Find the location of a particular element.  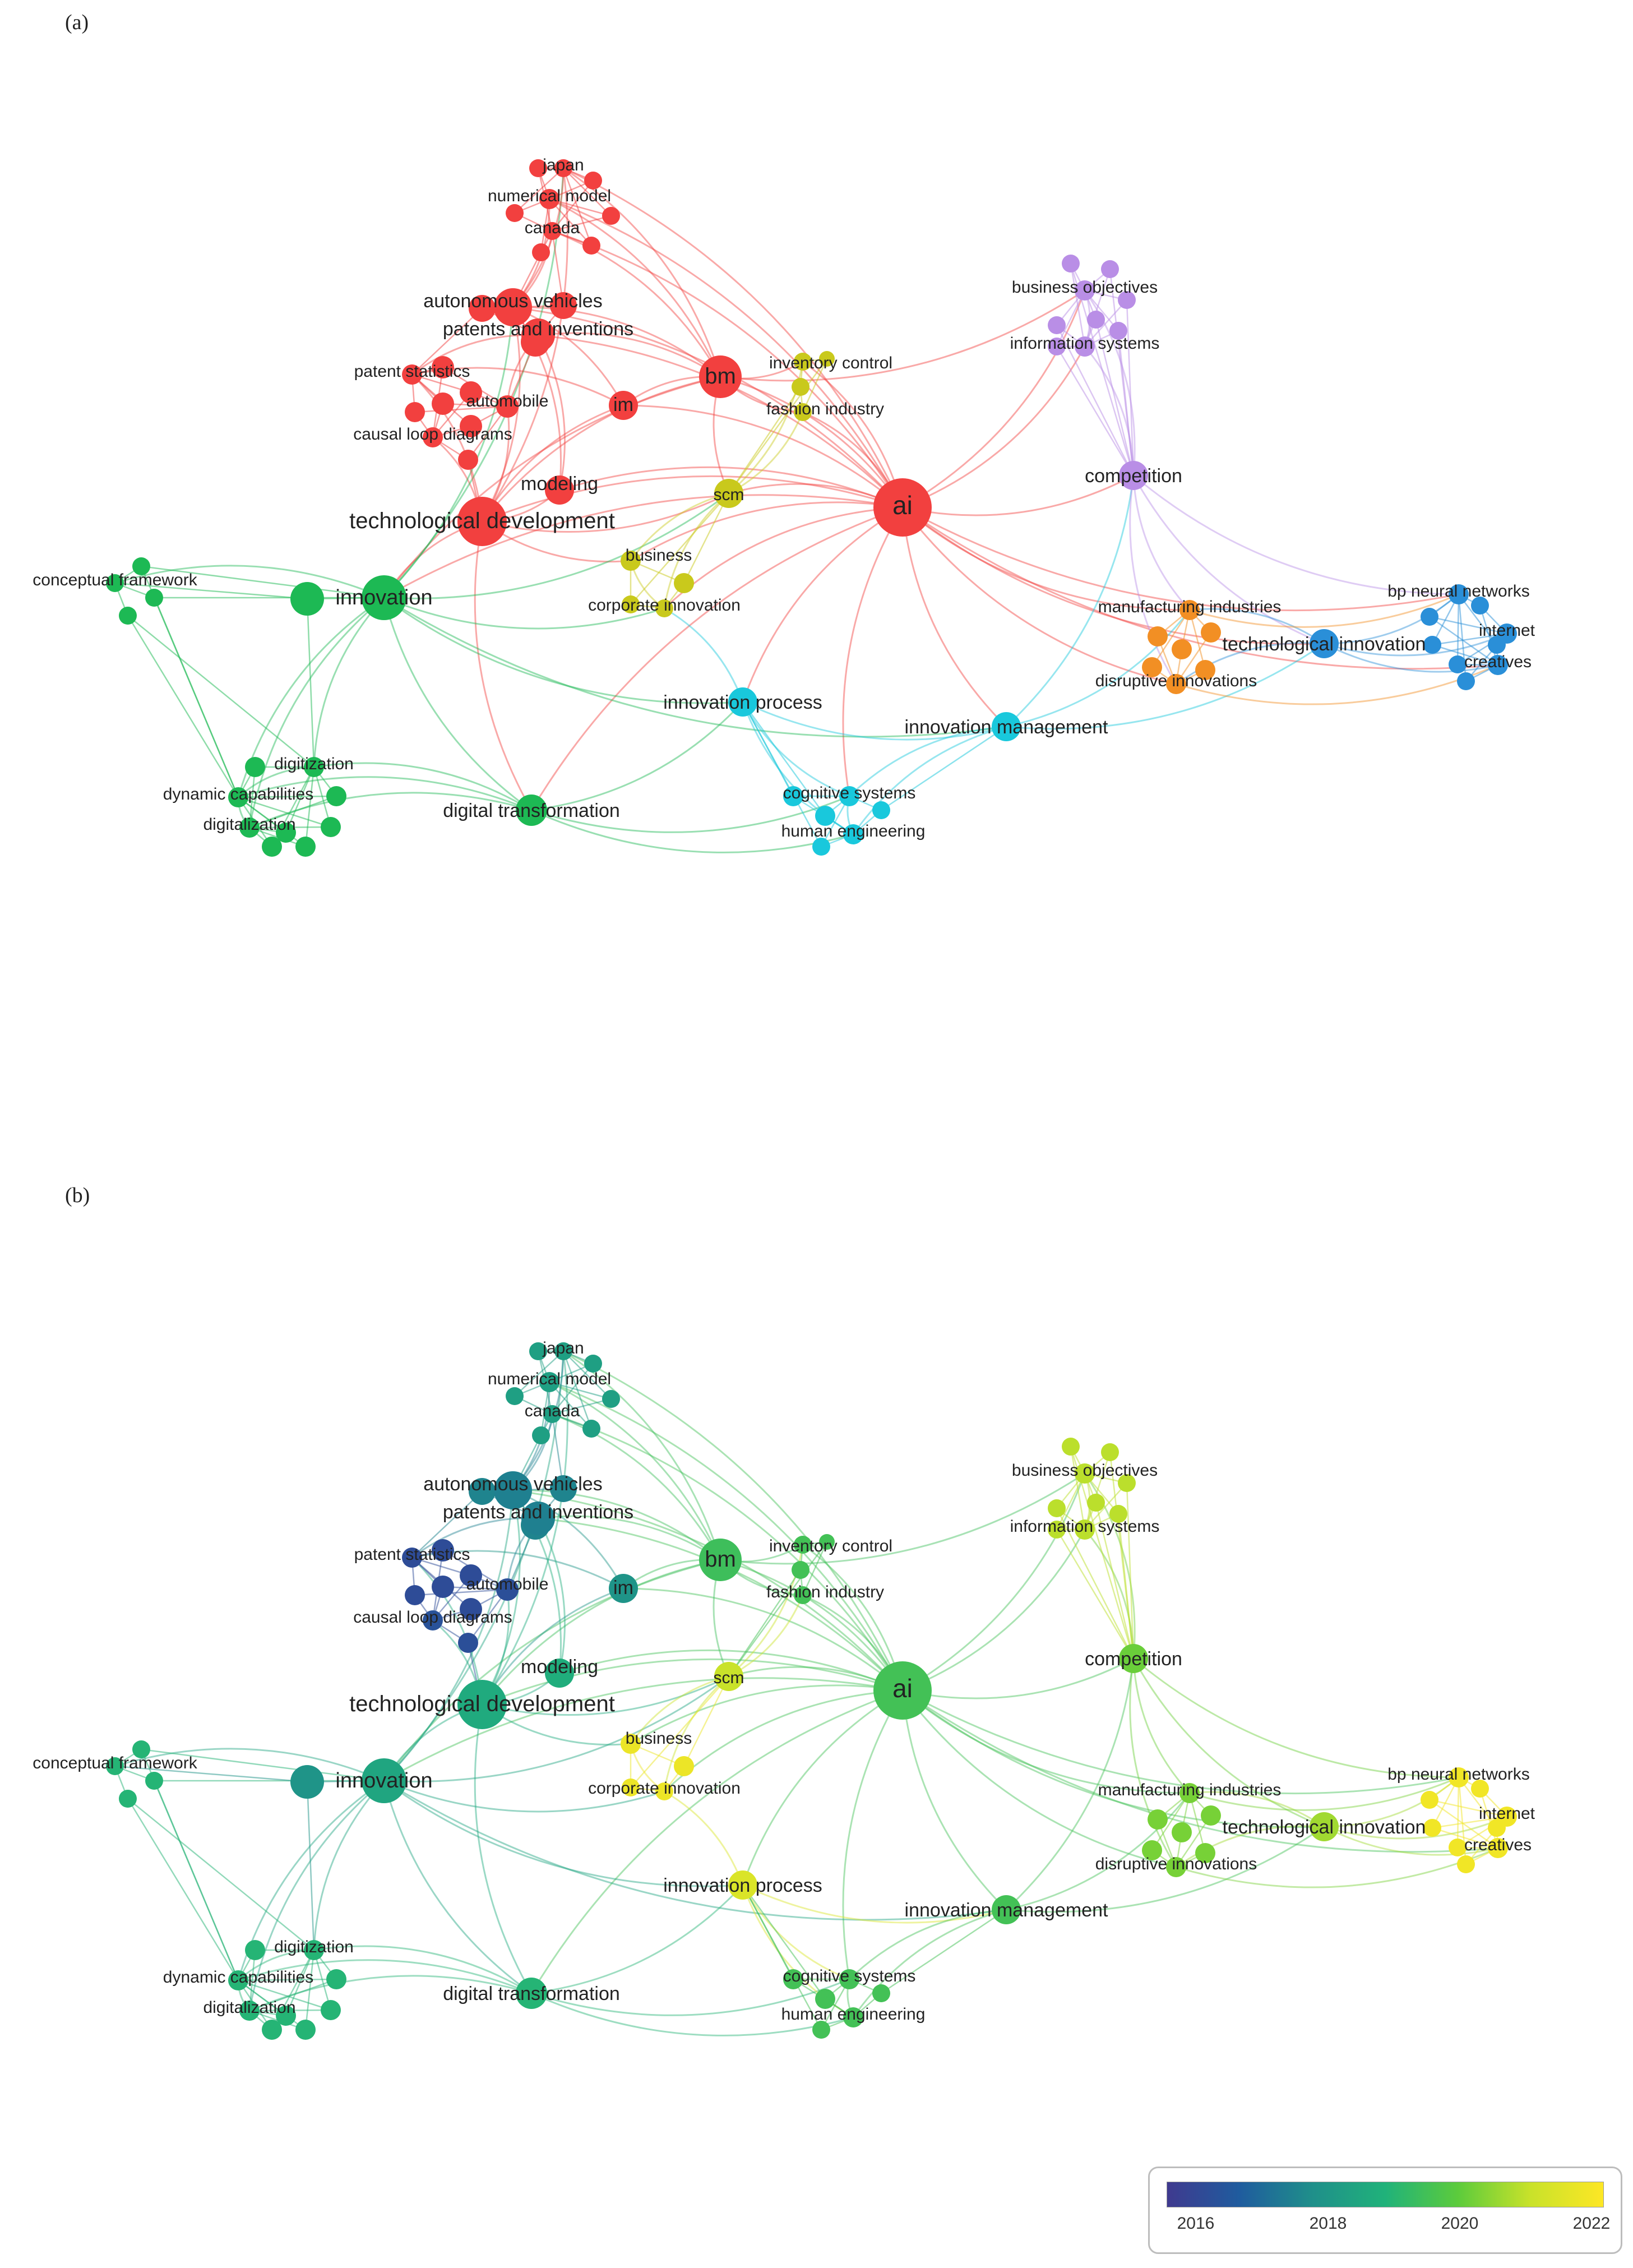

node-technological-innovation is located at coordinates (1324, 1827).